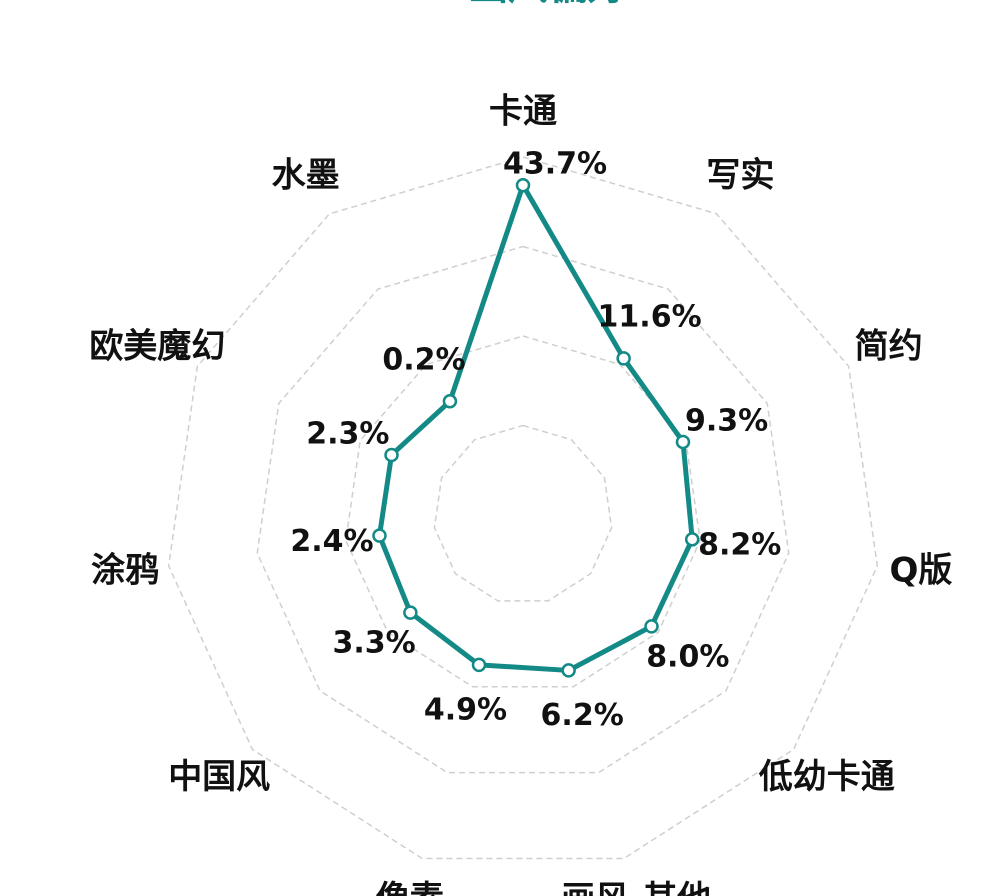  Describe the element at coordinates (219, 777) in the screenshot. I see `category-label: 中国风` at that location.